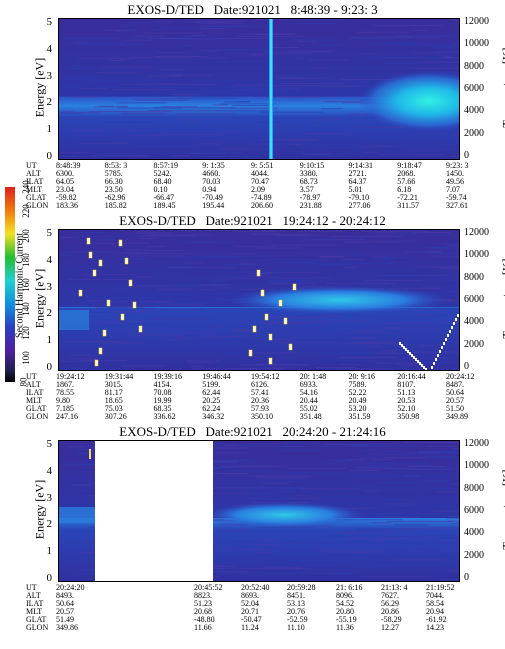 The width and height of the screenshot is (505, 649). I want to click on eph-value: 7044., so click(435, 595).